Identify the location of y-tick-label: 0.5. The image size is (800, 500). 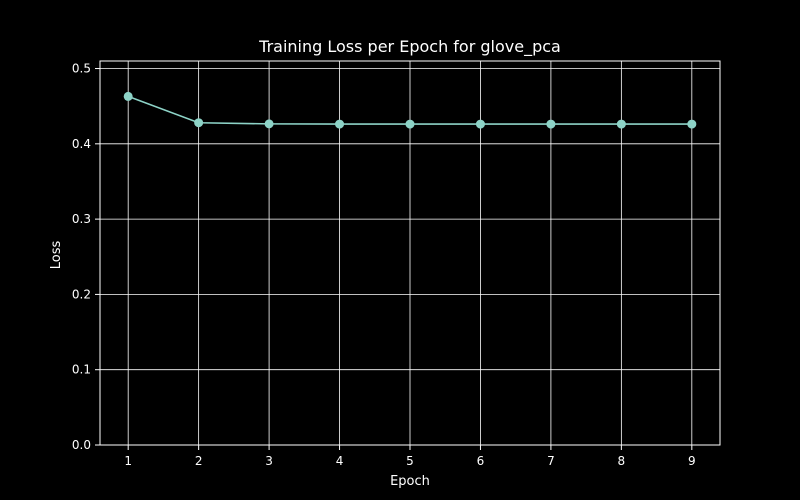
(81, 69).